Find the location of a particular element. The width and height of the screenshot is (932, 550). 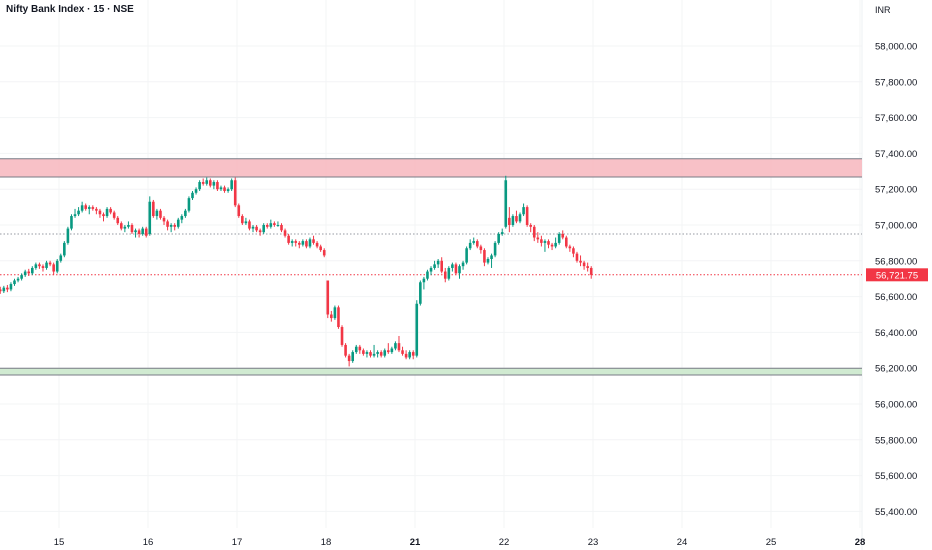

price-tick-label: 57,200.00 is located at coordinates (896, 190).